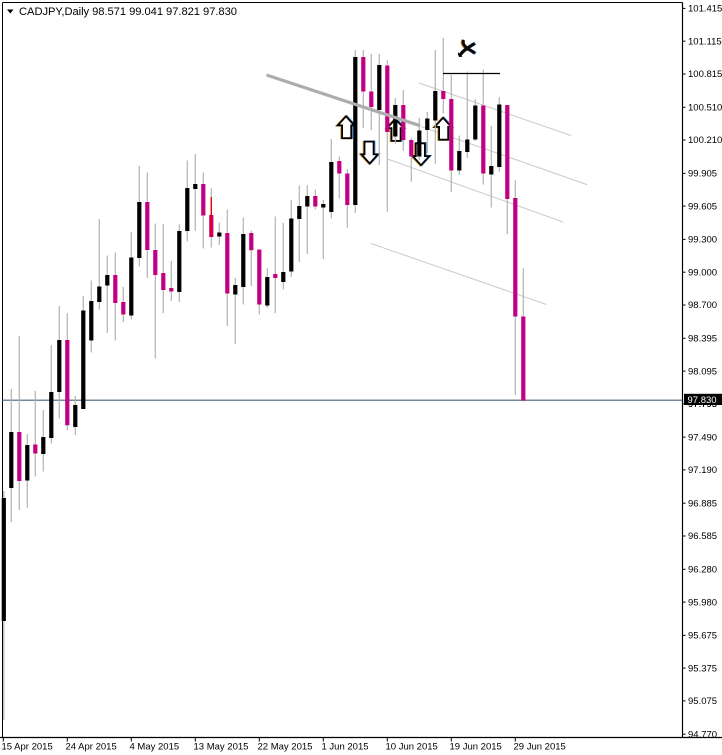 The image size is (722, 755). What do you see at coordinates (705, 108) in the screenshot?
I see `svg-text: 100.510` at bounding box center [705, 108].